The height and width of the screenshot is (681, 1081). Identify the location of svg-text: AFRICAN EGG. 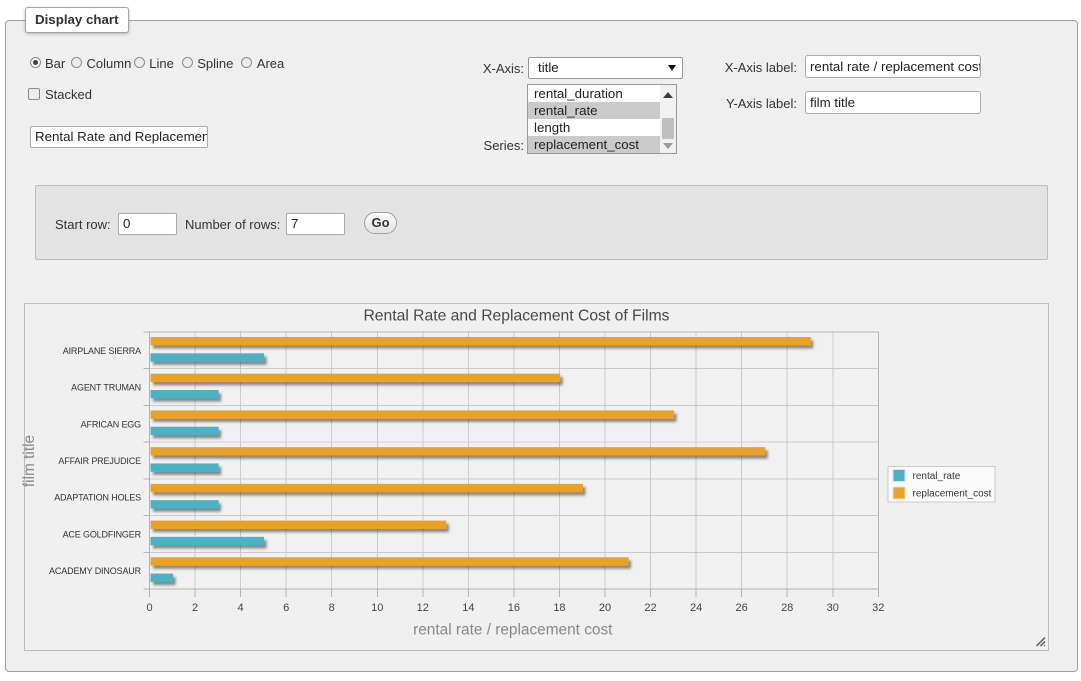
(111, 424).